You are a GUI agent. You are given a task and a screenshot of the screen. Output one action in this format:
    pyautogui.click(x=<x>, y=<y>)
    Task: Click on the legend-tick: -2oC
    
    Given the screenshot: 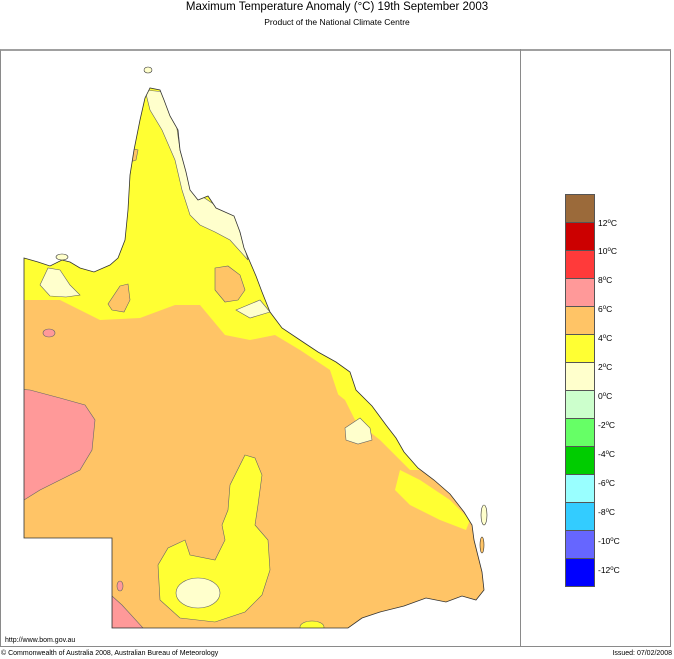 What is the action you would take?
    pyautogui.click(x=607, y=425)
    